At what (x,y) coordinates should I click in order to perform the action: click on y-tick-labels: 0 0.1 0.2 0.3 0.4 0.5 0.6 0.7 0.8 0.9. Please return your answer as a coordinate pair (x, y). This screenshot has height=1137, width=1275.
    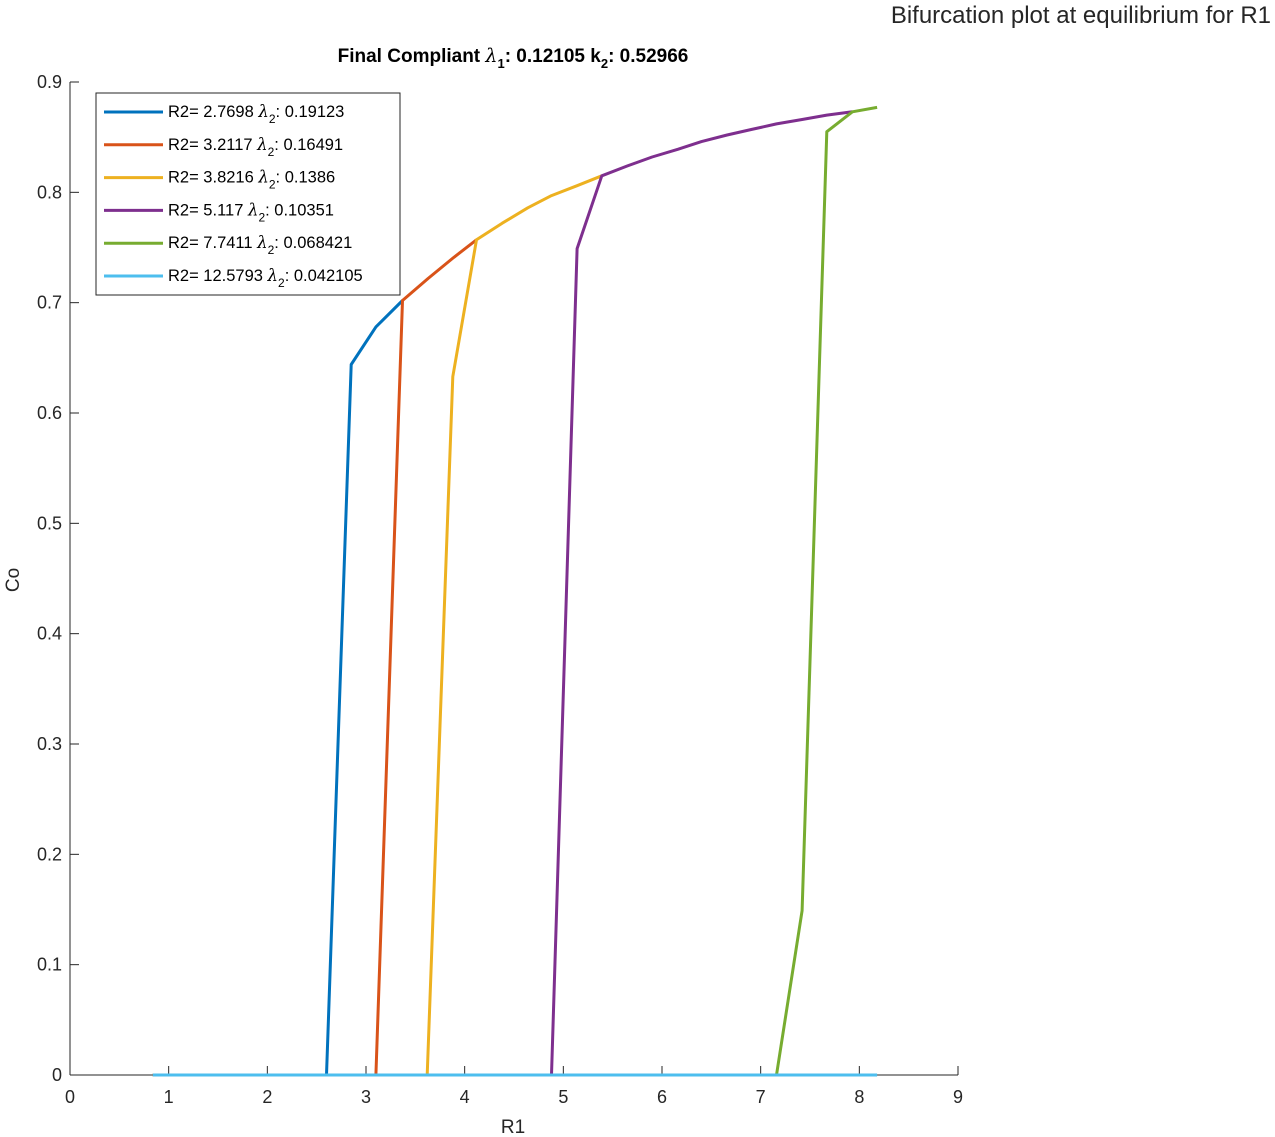
    Looking at the image, I should click on (49, 578).